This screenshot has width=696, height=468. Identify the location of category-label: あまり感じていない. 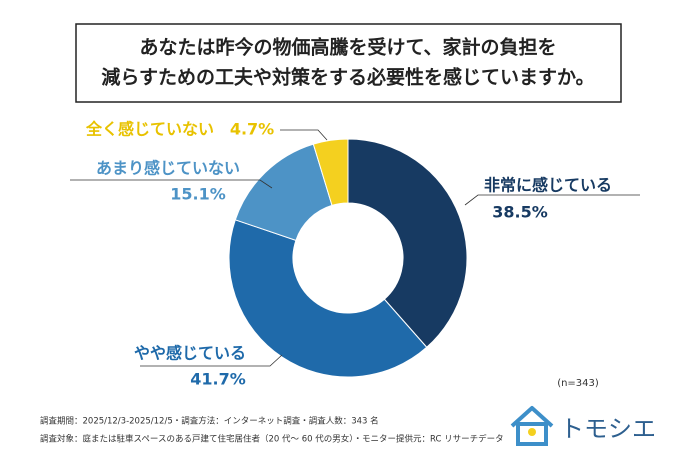
(168, 168).